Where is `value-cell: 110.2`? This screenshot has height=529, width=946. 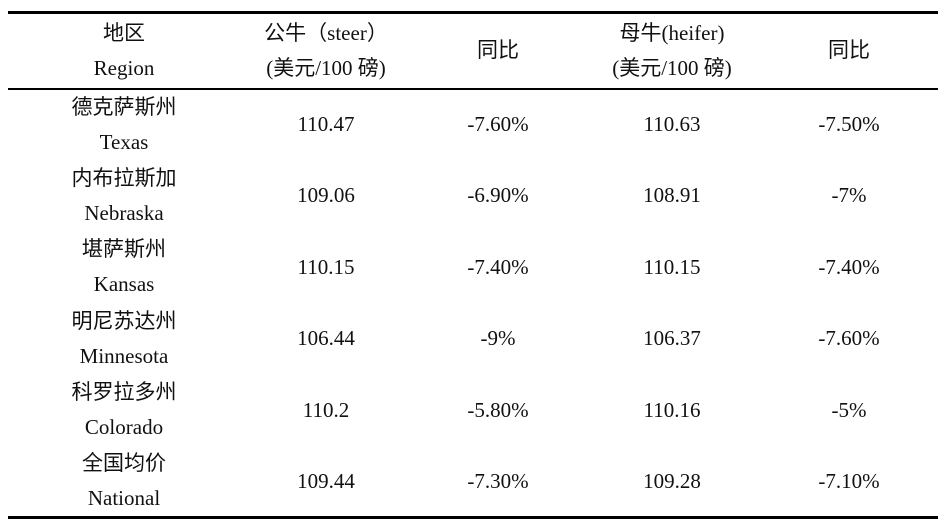 value-cell: 110.2 is located at coordinates (326, 411).